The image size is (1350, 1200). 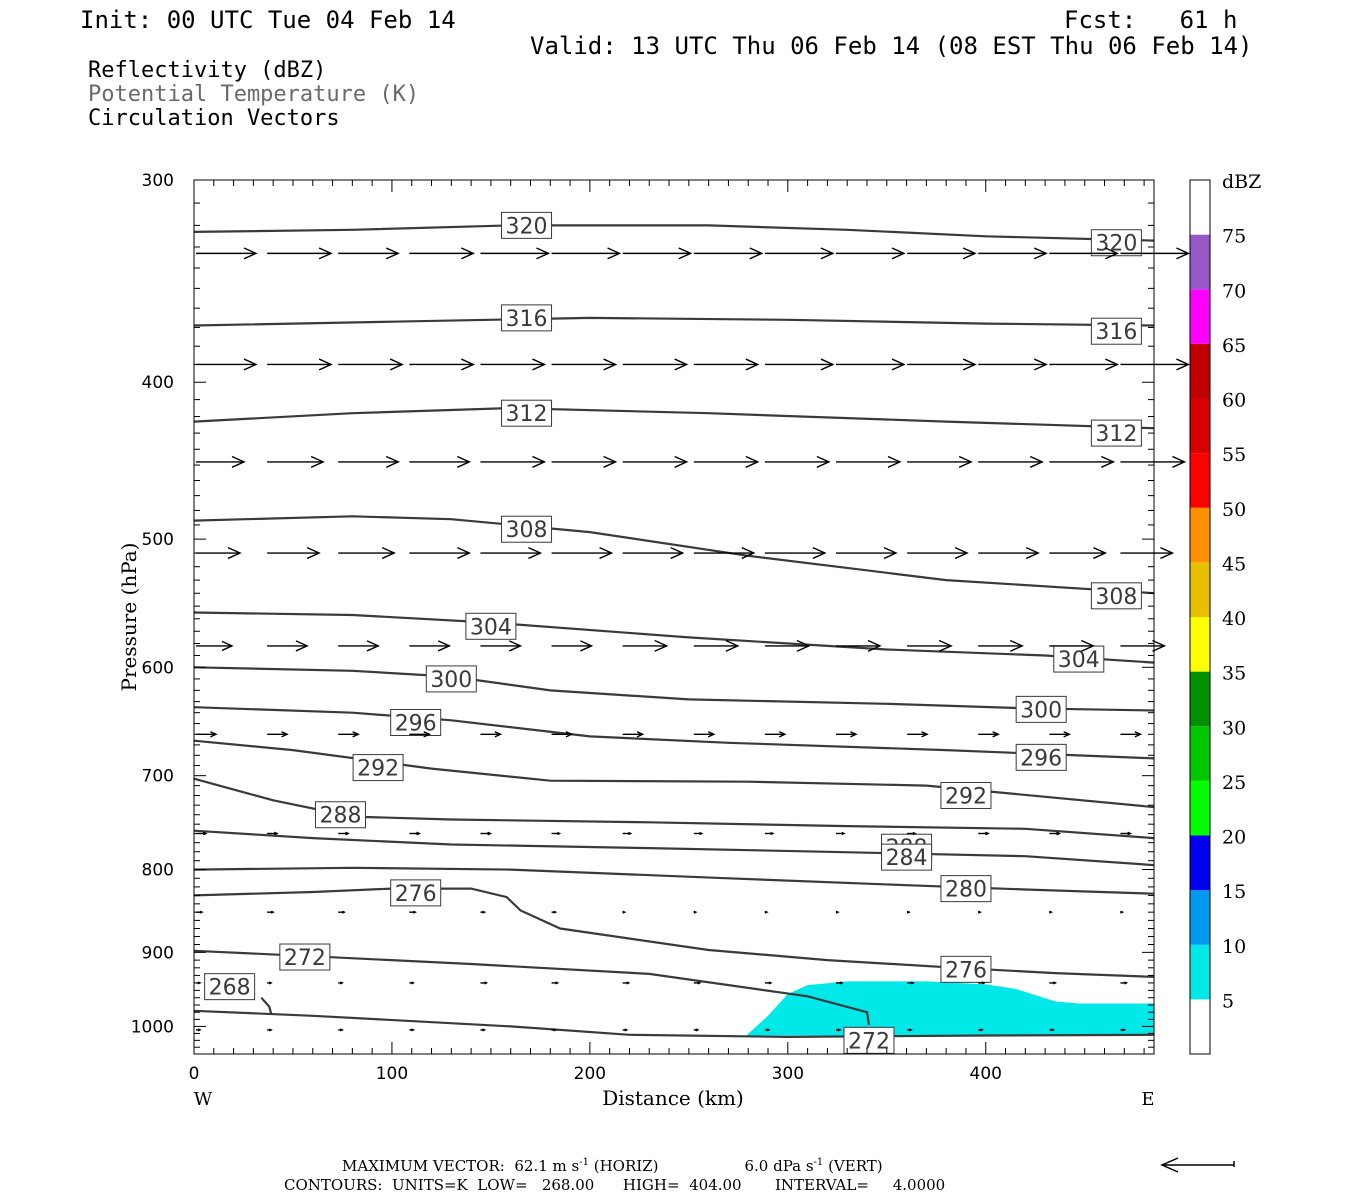 I want to click on theta-label-312-0: 312, so click(x=527, y=413).